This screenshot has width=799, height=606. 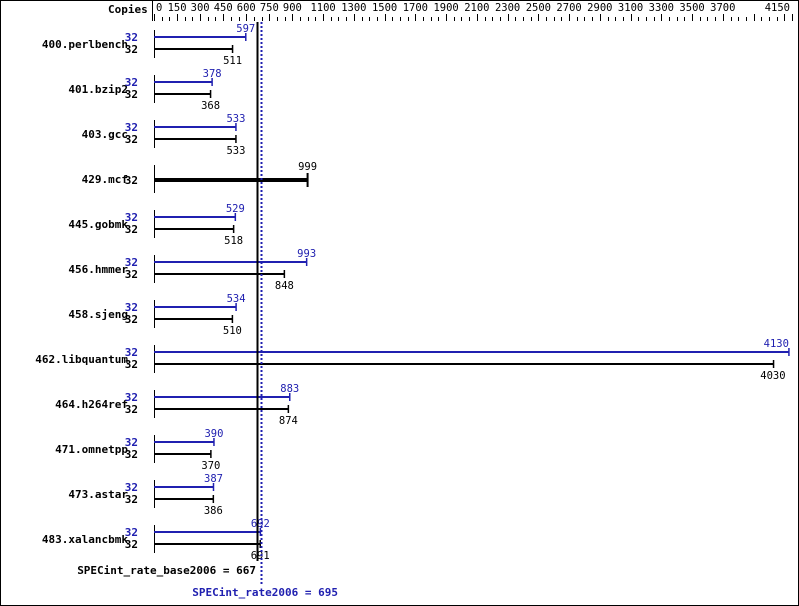 What do you see at coordinates (265, 592) in the screenshot?
I see `peak-summary-label: SPECint_rate2006 = 695` at bounding box center [265, 592].